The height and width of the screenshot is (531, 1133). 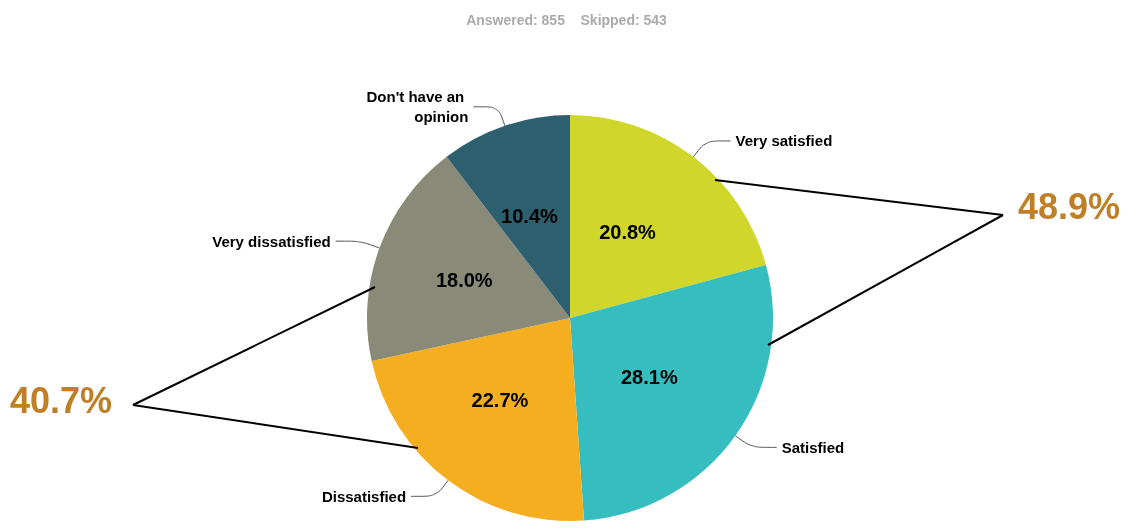 What do you see at coordinates (464, 279) in the screenshot?
I see `data-label: 18.0%` at bounding box center [464, 279].